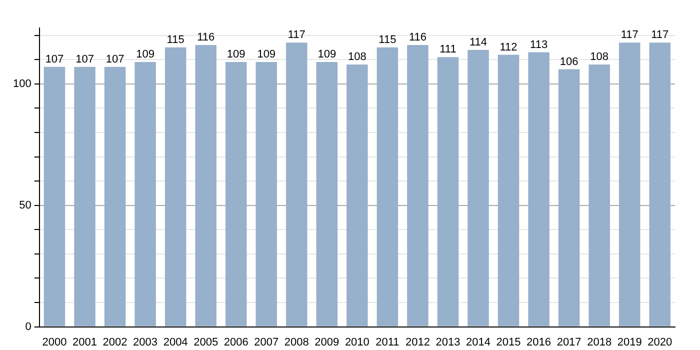 The height and width of the screenshot is (350, 700). I want to click on x-tick-label: 2012, so click(417, 342).